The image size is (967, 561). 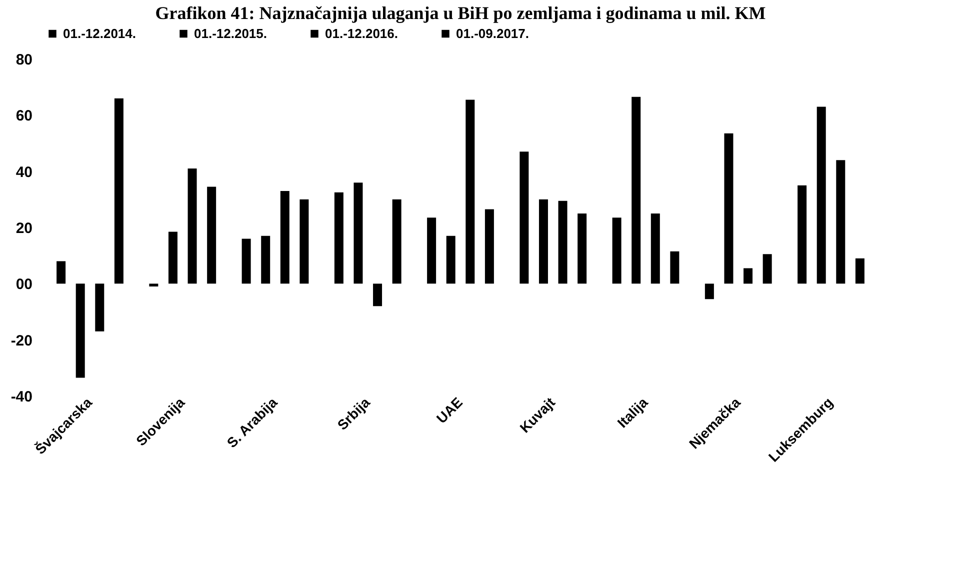 I want to click on legend-label: 01.-12.2015., so click(x=231, y=33).